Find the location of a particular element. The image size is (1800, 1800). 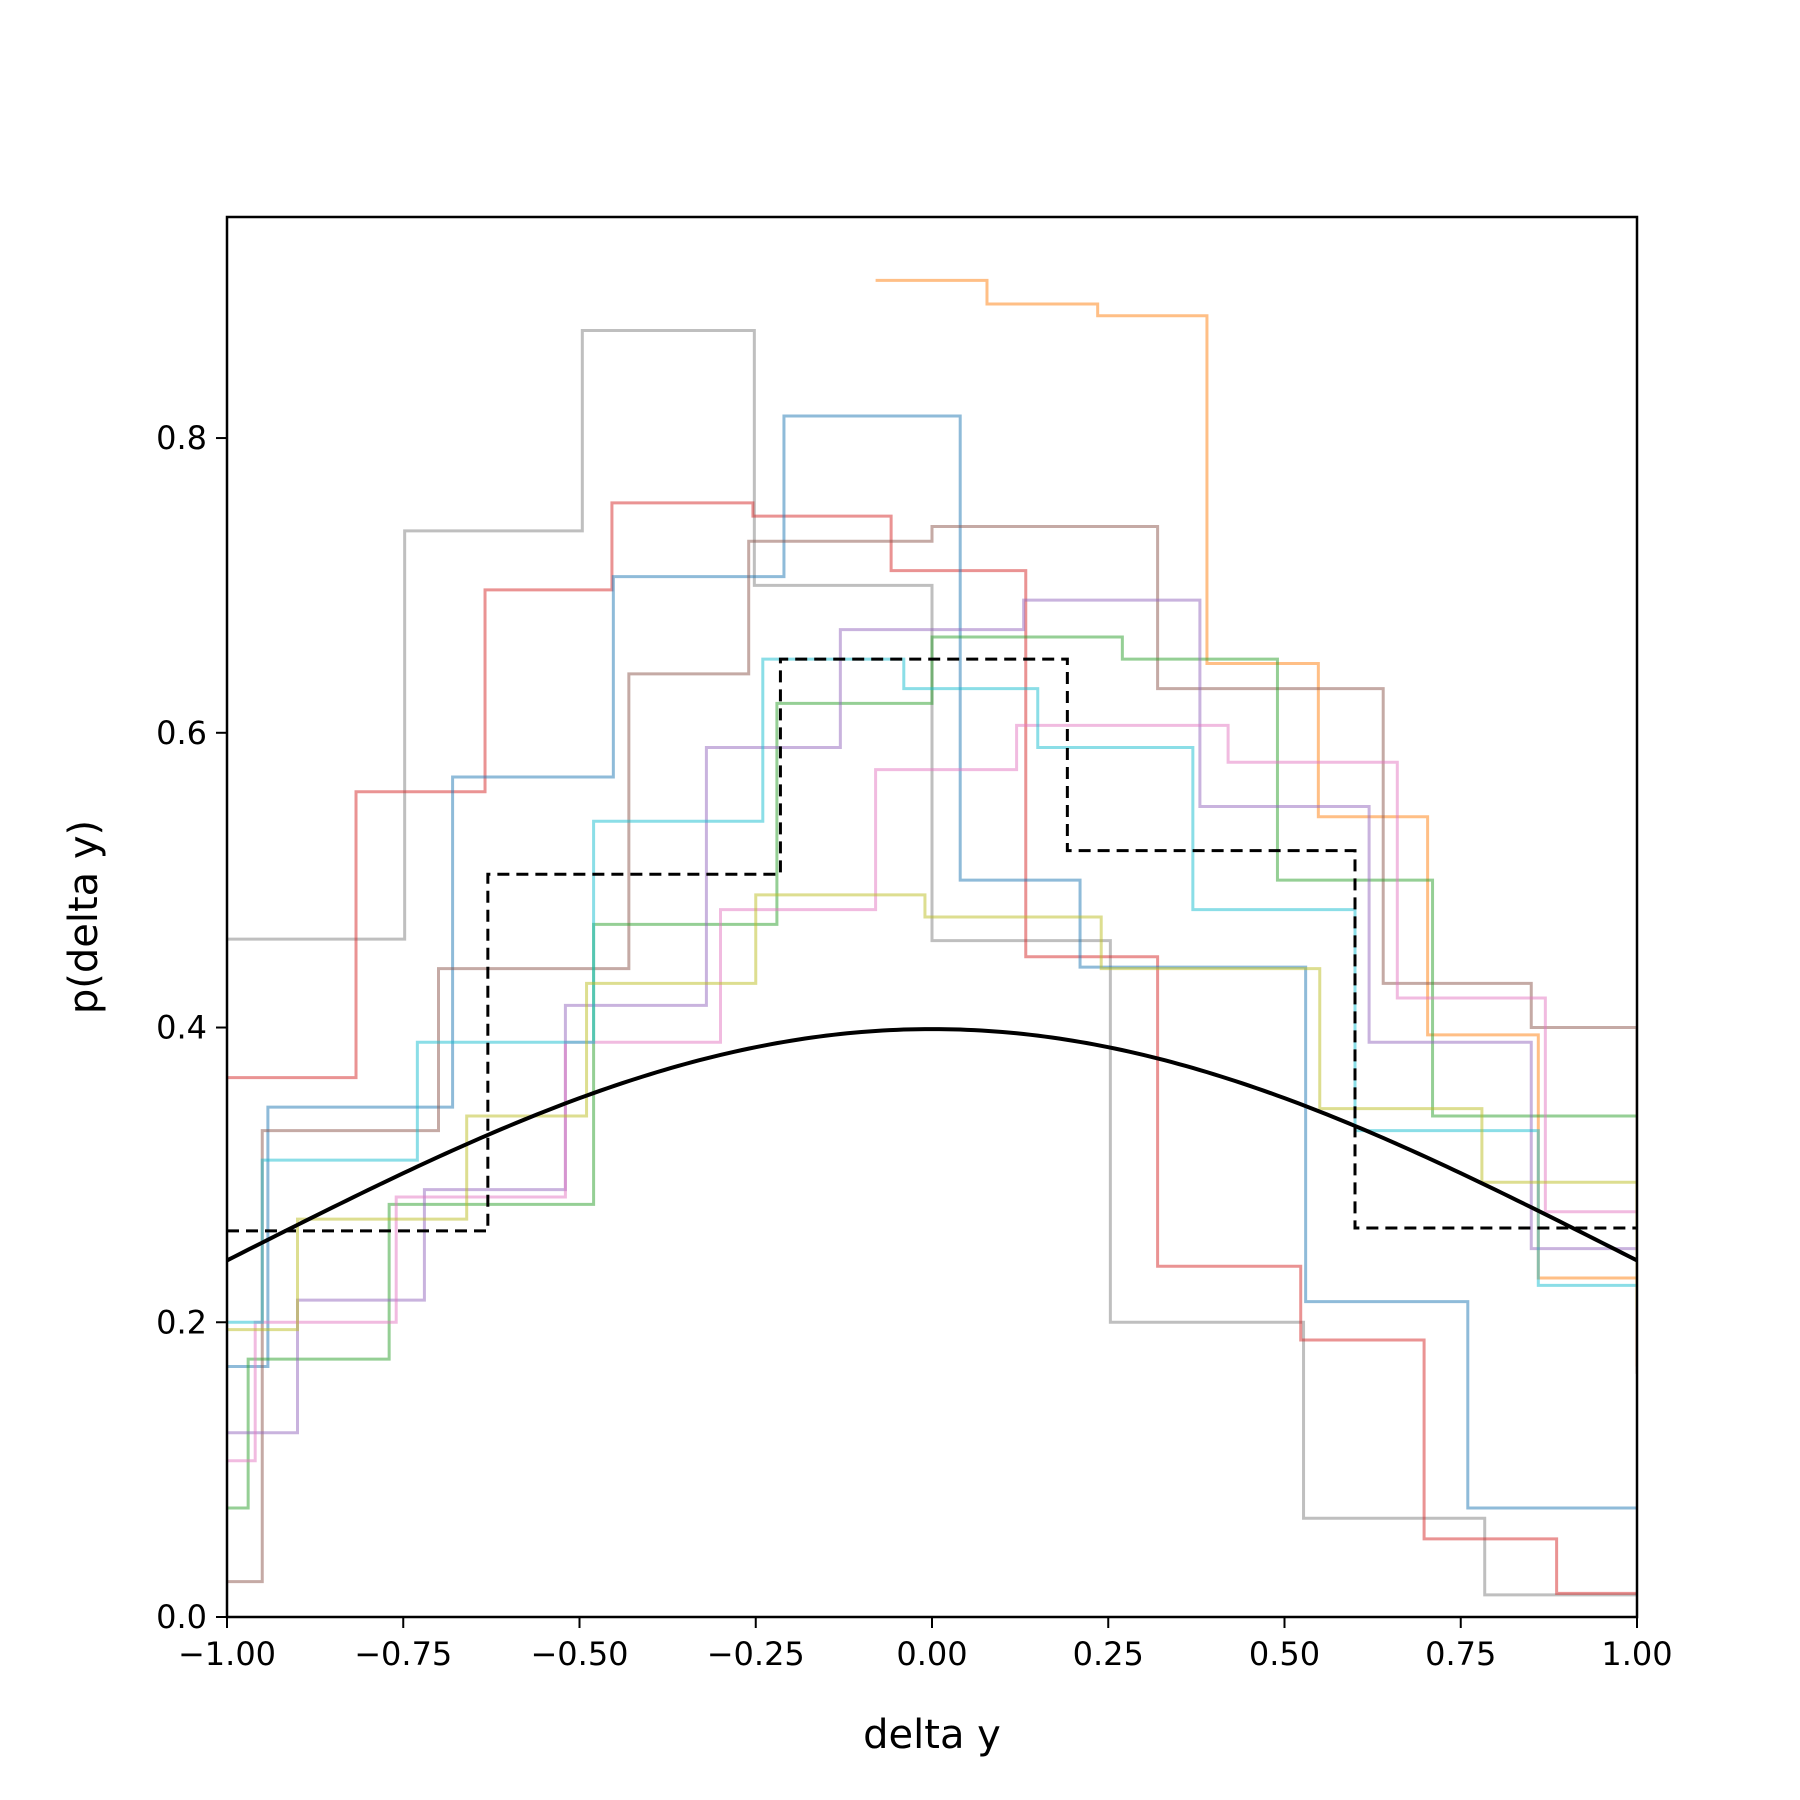

y-axis-label: p(delta y) is located at coordinates (84, 917).